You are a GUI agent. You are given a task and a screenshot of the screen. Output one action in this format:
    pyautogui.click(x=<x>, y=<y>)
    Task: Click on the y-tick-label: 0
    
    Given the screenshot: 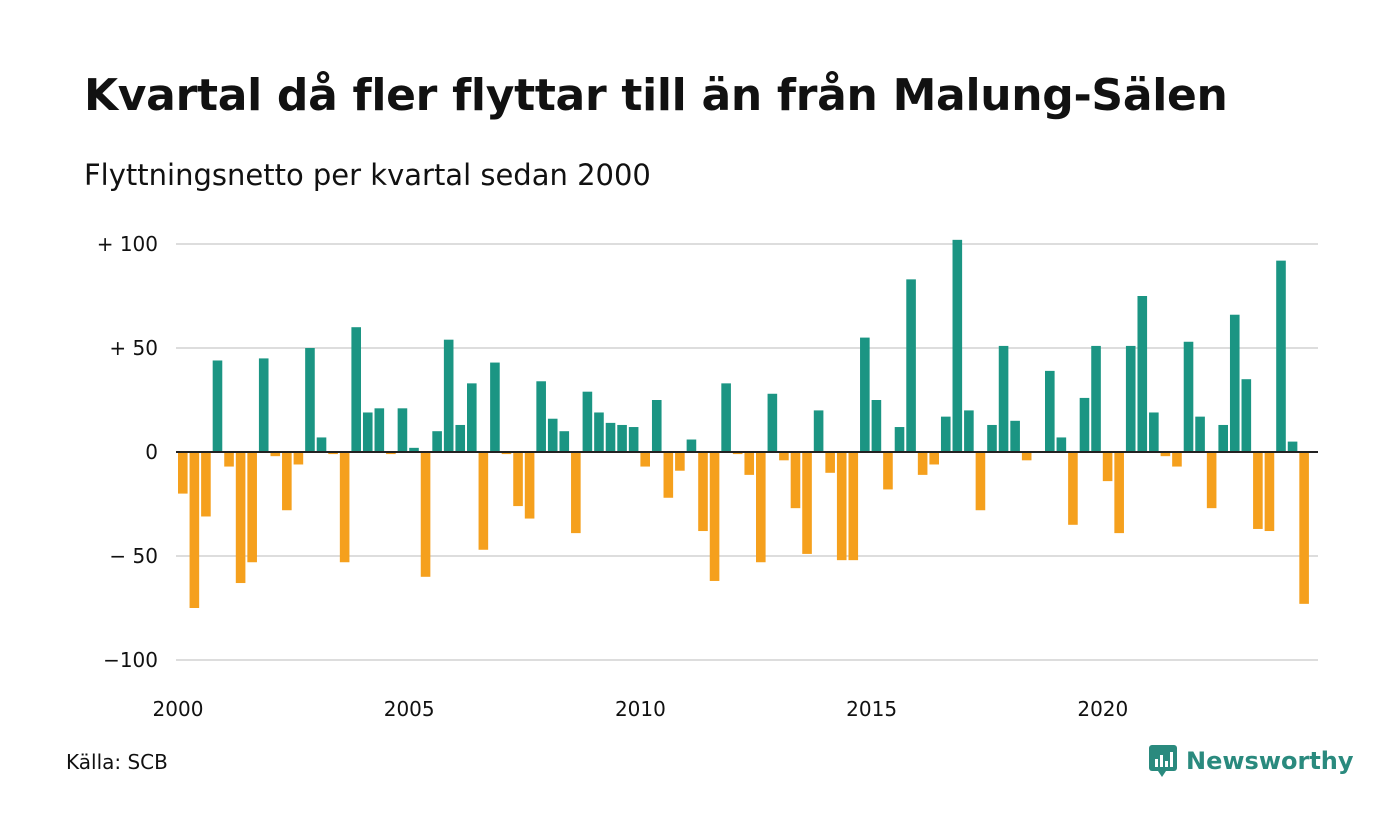 What is the action you would take?
    pyautogui.click(x=151, y=452)
    